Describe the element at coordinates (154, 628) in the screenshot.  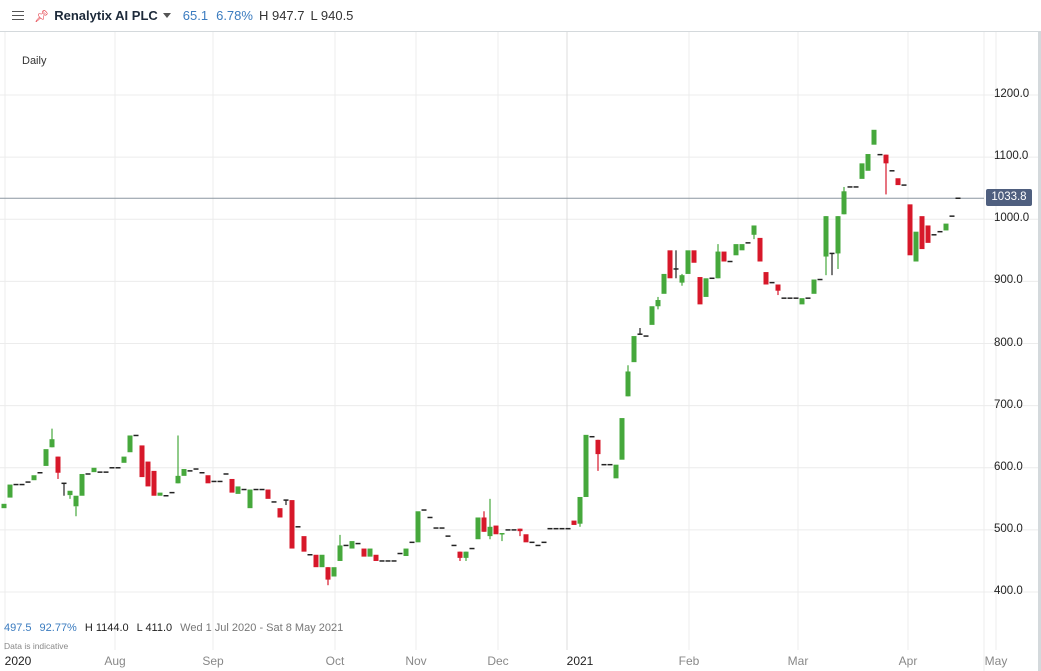
I see `range-low: L 411.0` at that location.